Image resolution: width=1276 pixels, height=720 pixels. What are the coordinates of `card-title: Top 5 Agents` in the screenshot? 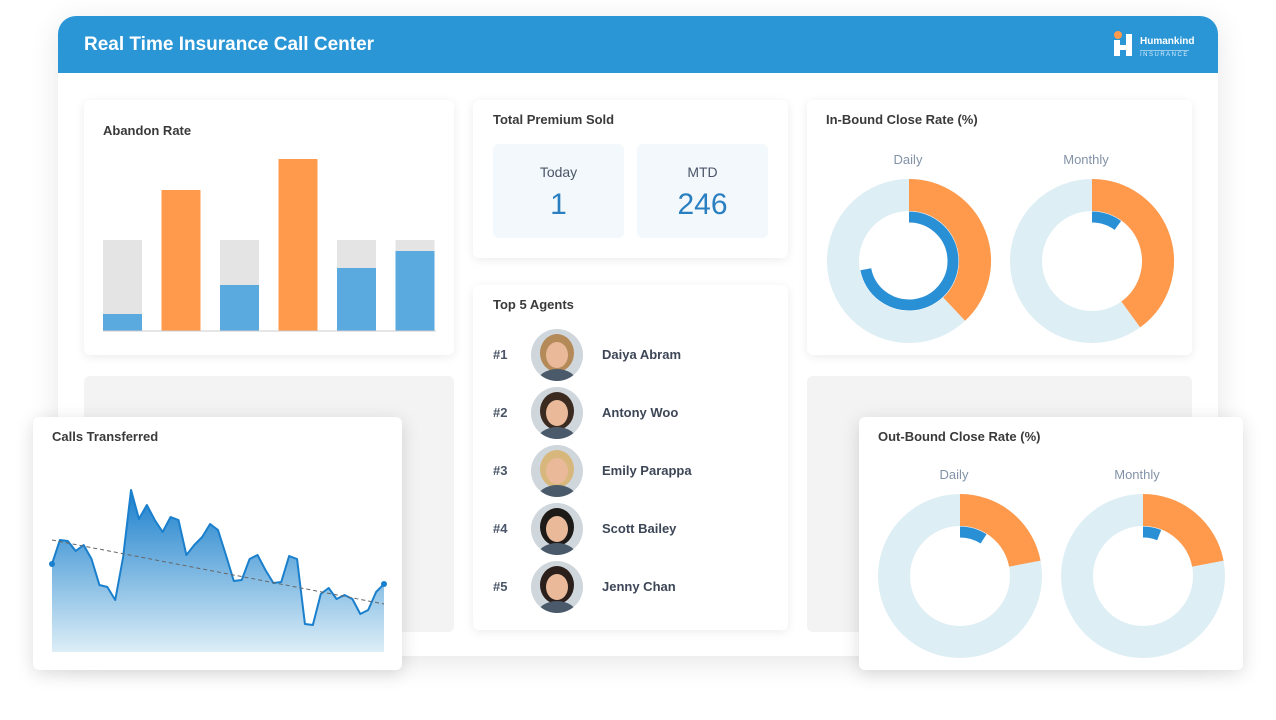 It's located at (533, 304).